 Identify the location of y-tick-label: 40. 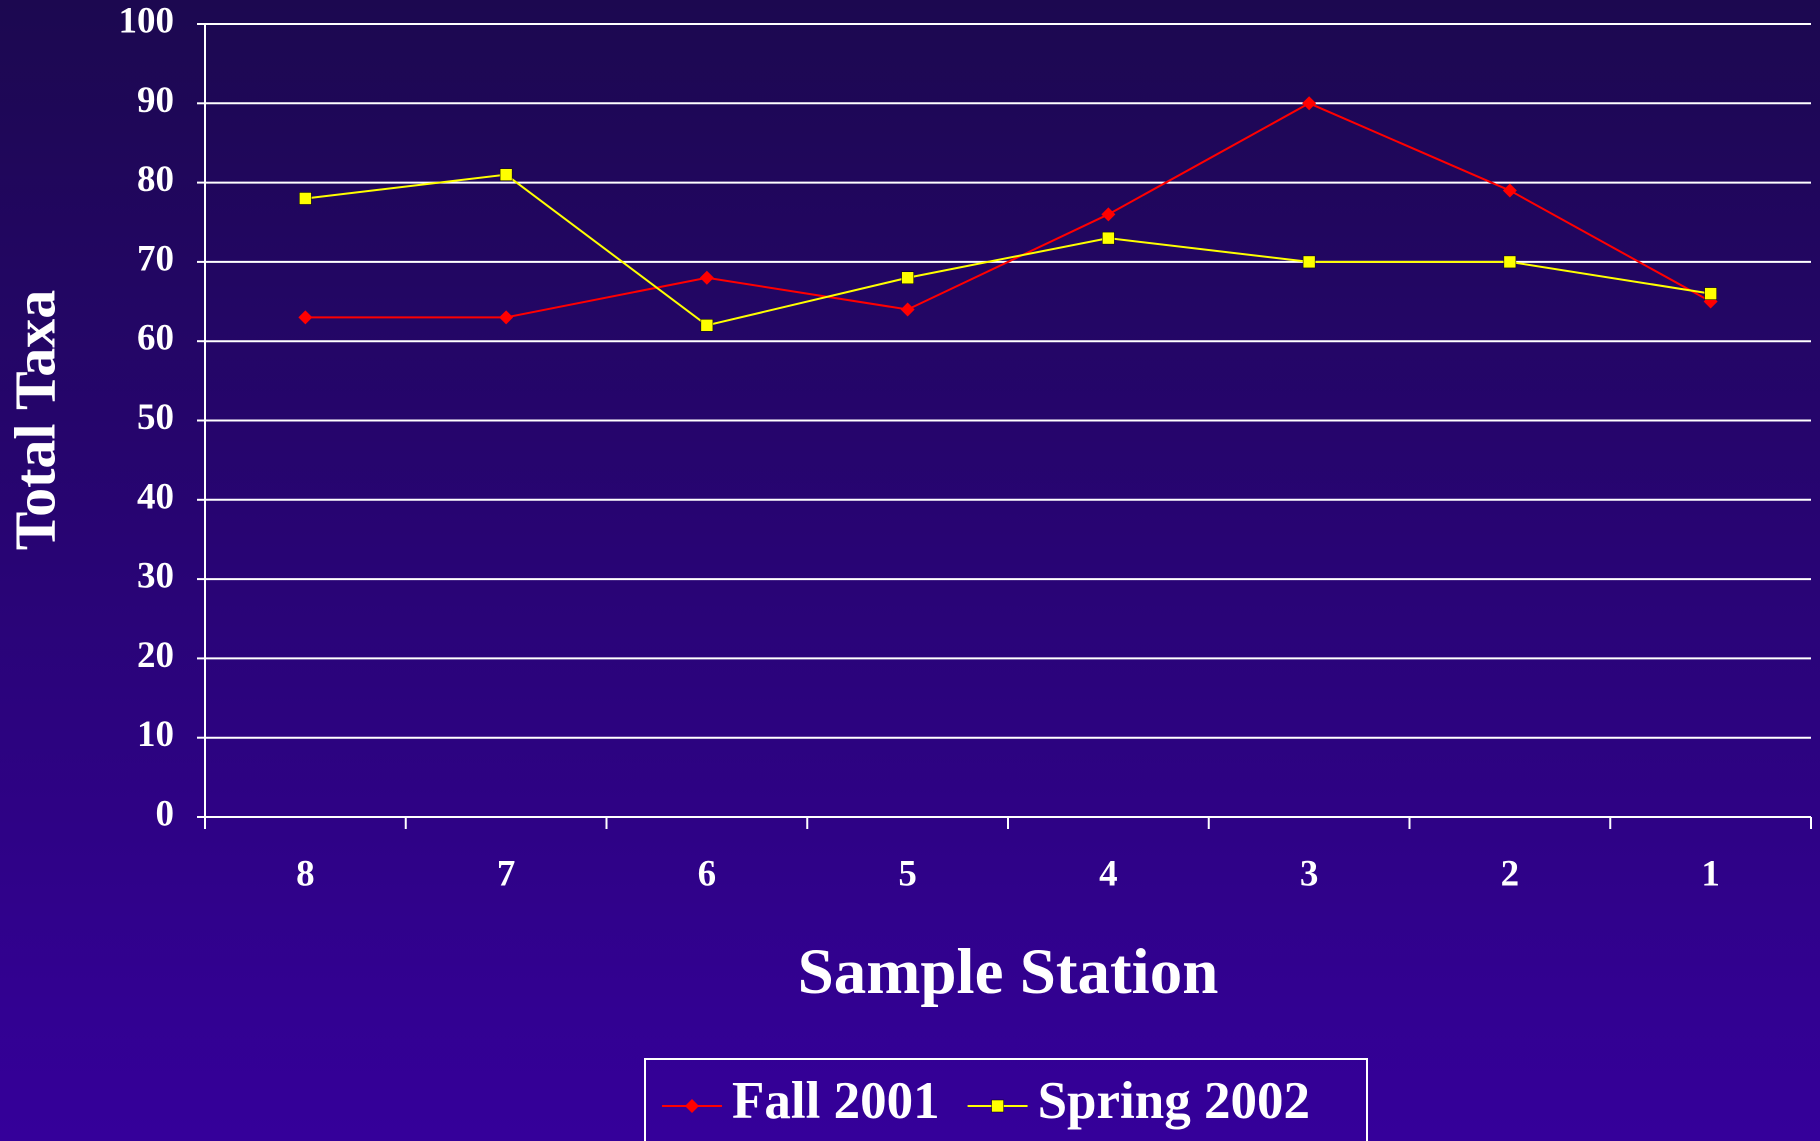
(155, 496).